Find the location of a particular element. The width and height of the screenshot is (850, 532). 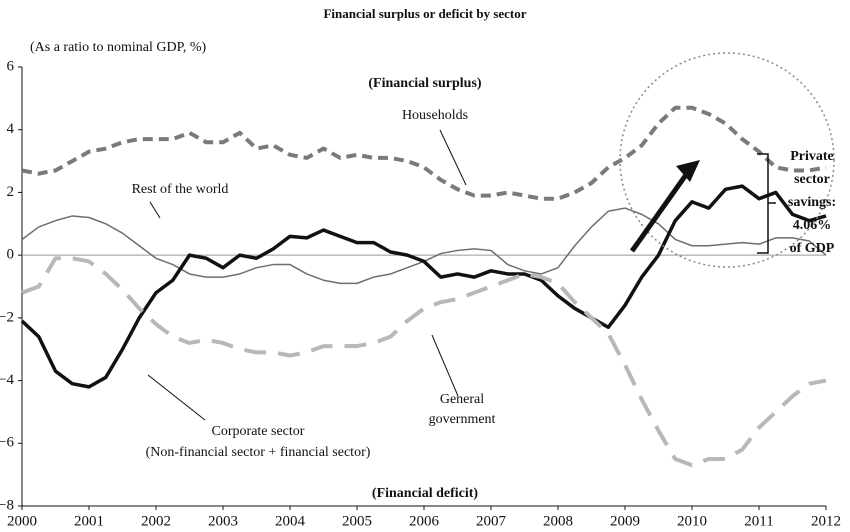

annotation: savings: is located at coordinates (812, 202).